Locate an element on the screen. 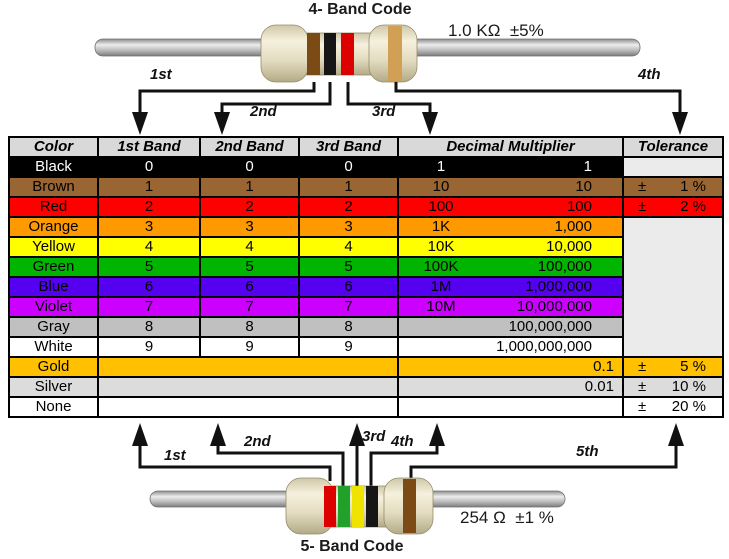 This screenshot has width=729, height=559. tolerance-value: ±10 % is located at coordinates (673, 387).